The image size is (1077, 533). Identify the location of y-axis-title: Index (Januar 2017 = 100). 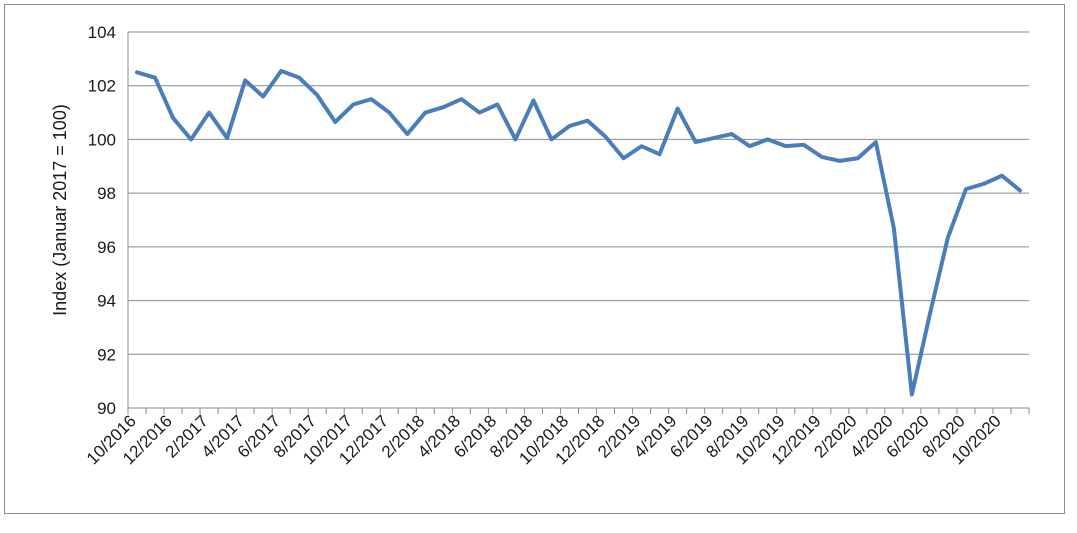
(60, 210).